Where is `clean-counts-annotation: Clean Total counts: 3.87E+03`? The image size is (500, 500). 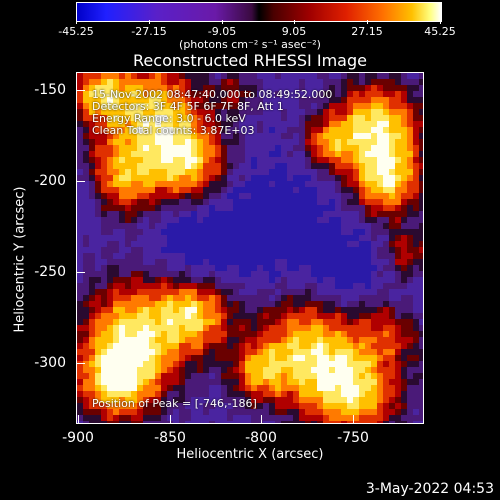 clean-counts-annotation: Clean Total counts: 3.87E+03 is located at coordinates (173, 130).